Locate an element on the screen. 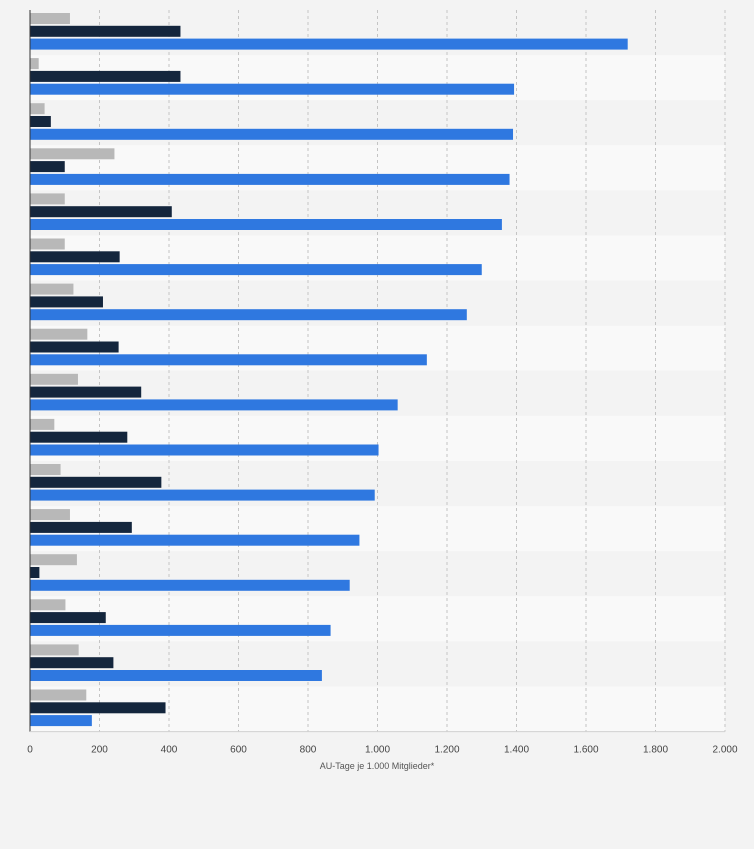 The height and width of the screenshot is (849, 754). x-tick-label: 1.800 is located at coordinates (655, 750).